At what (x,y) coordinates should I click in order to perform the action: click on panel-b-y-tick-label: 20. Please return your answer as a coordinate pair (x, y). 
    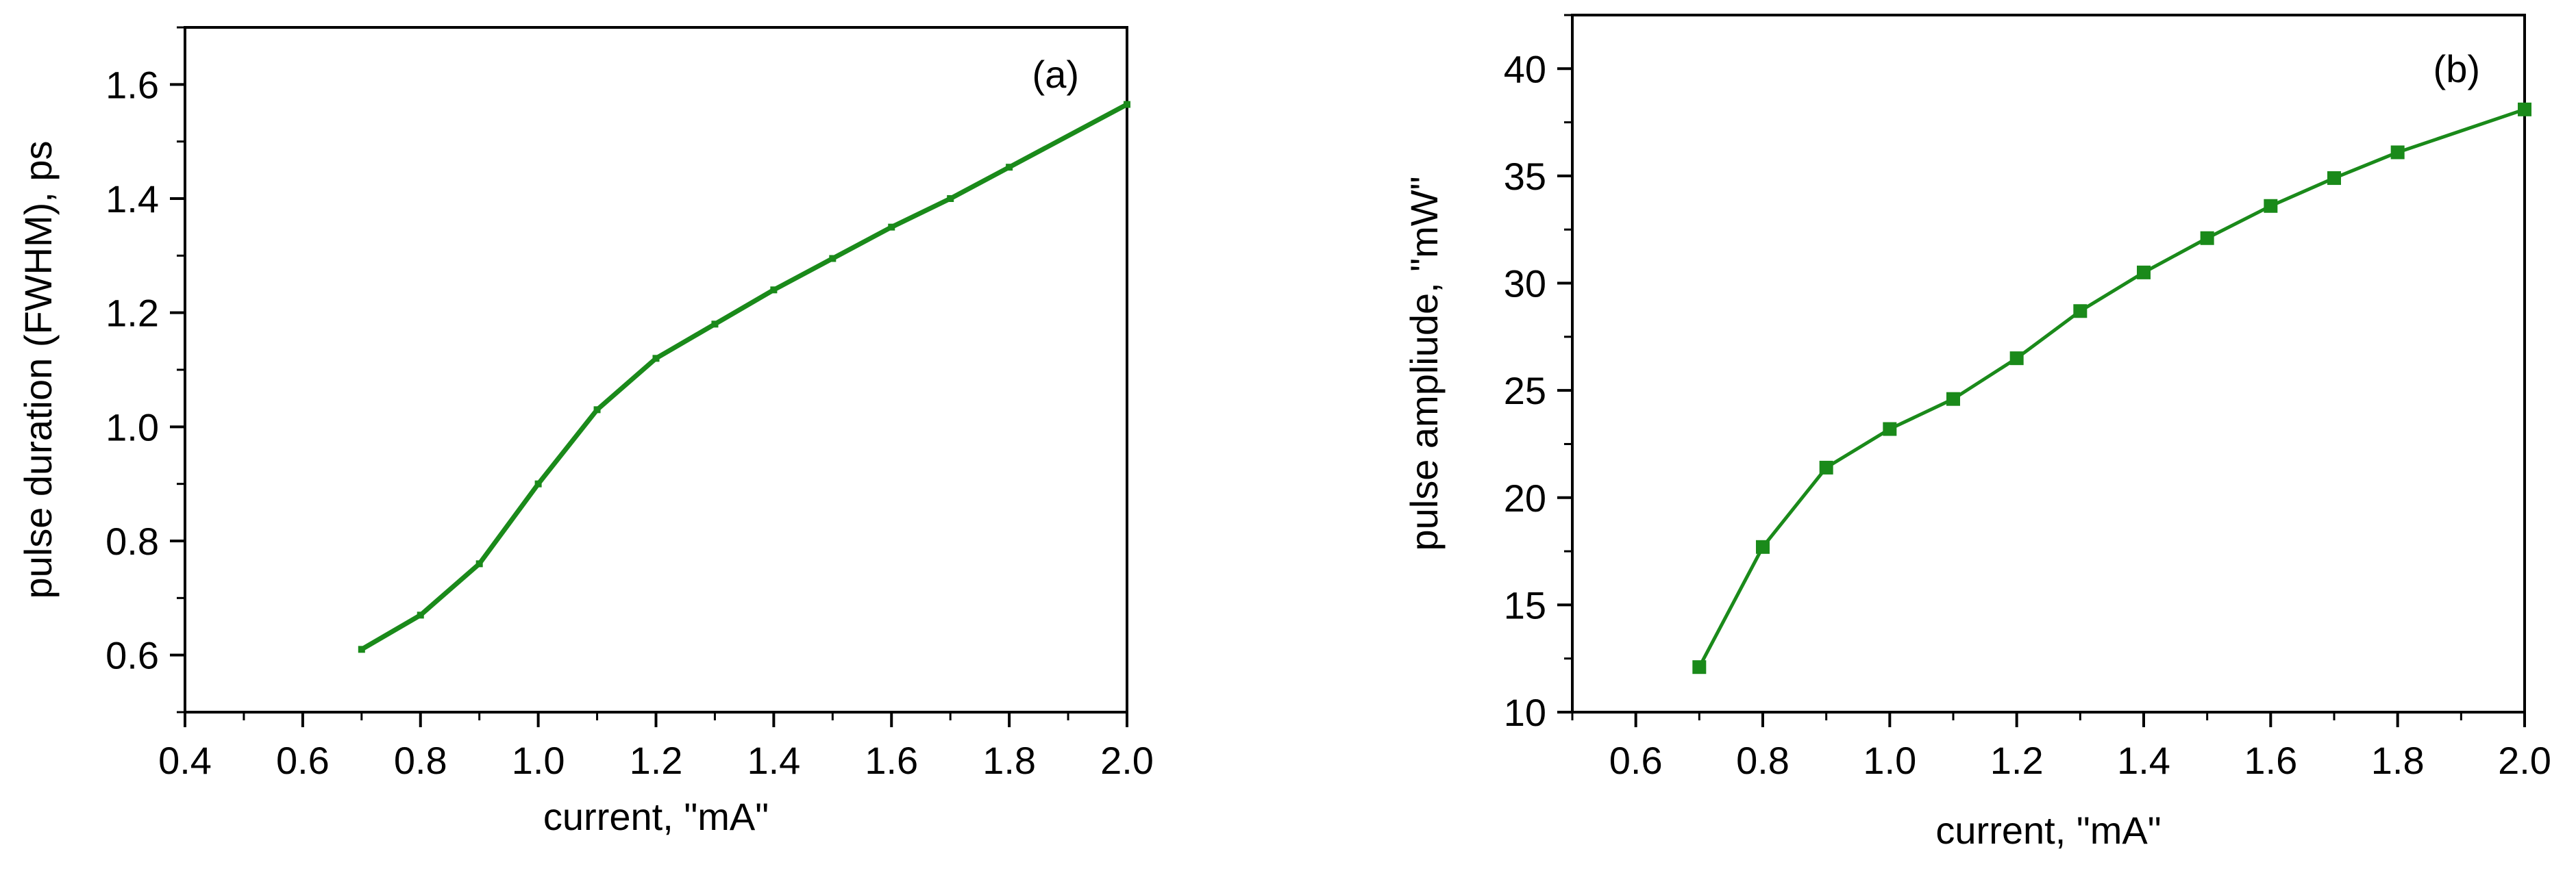
    Looking at the image, I should click on (1525, 498).